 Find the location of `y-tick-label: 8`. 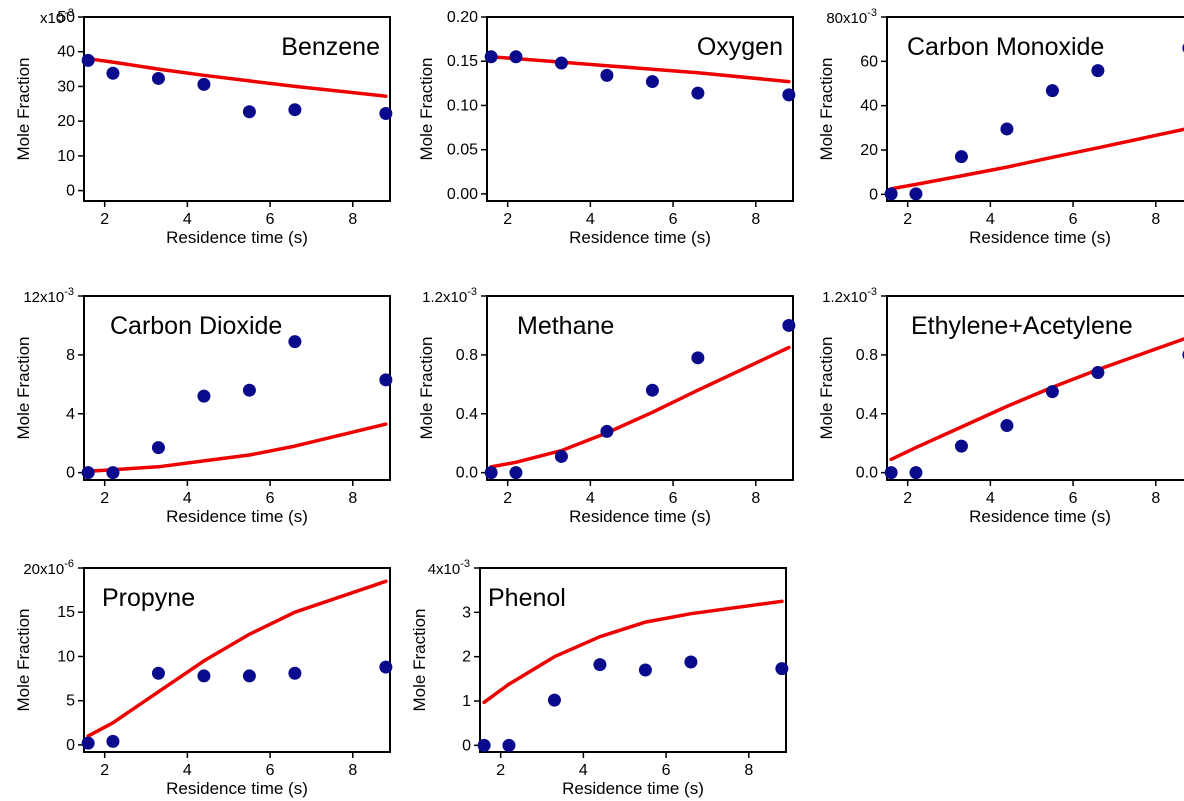

y-tick-label: 8 is located at coordinates (70, 355).